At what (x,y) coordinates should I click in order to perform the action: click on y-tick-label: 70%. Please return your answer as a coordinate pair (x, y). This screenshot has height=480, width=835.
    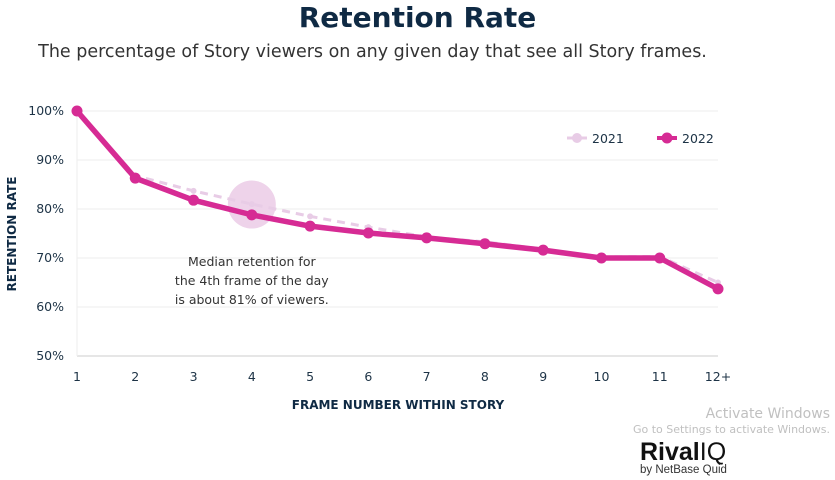
    Looking at the image, I should click on (50, 257).